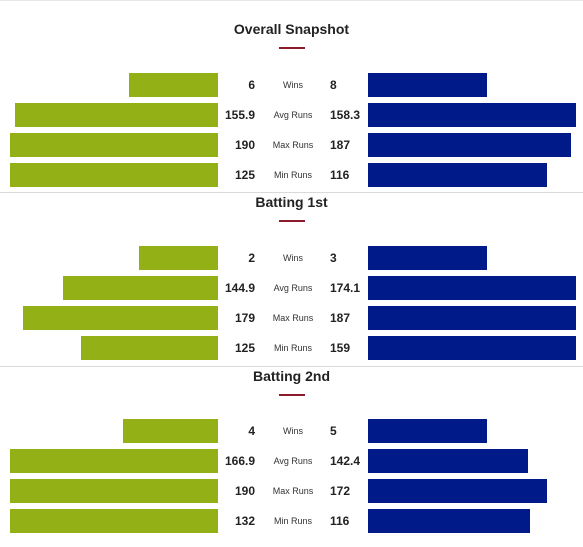 The height and width of the screenshot is (547, 583). Describe the element at coordinates (291, 0) in the screenshot. I see `top-border` at that location.